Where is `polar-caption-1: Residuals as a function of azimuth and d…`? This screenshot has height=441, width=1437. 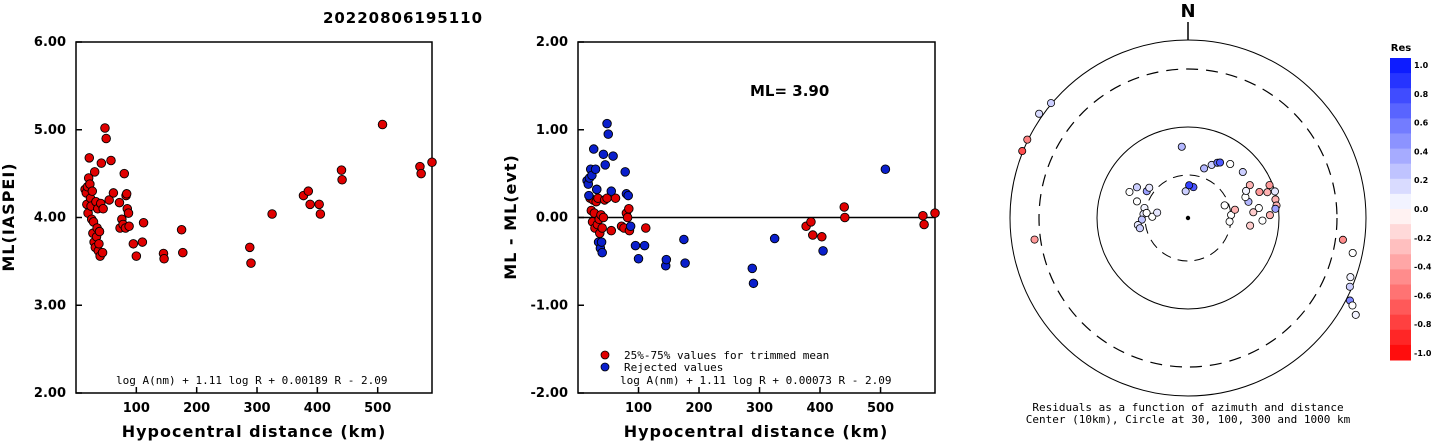
polar-caption-1: Residuals as a function of azimuth and d… is located at coordinates (1187, 407).